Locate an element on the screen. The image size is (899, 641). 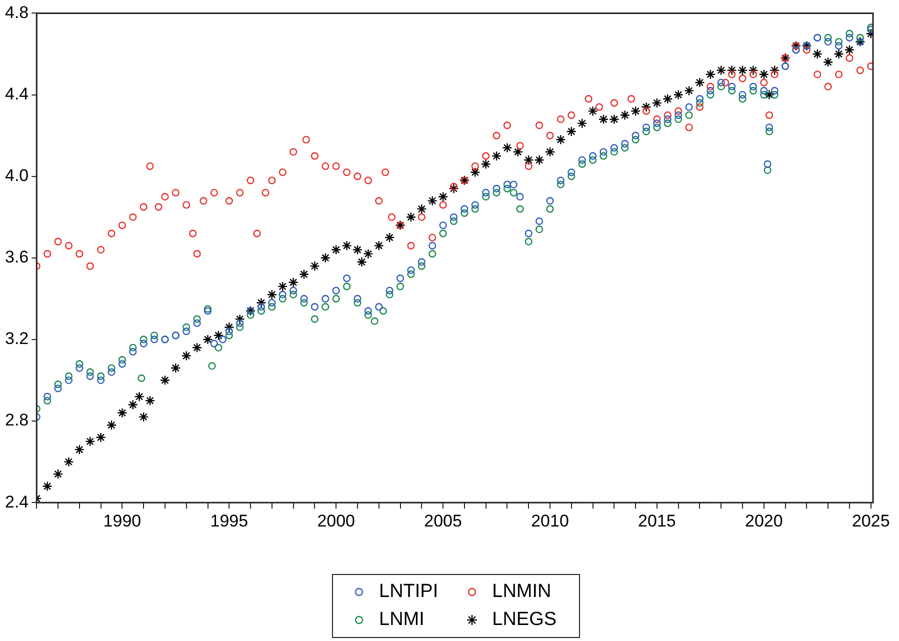
legend-label: LNTIPI is located at coordinates (408, 592).